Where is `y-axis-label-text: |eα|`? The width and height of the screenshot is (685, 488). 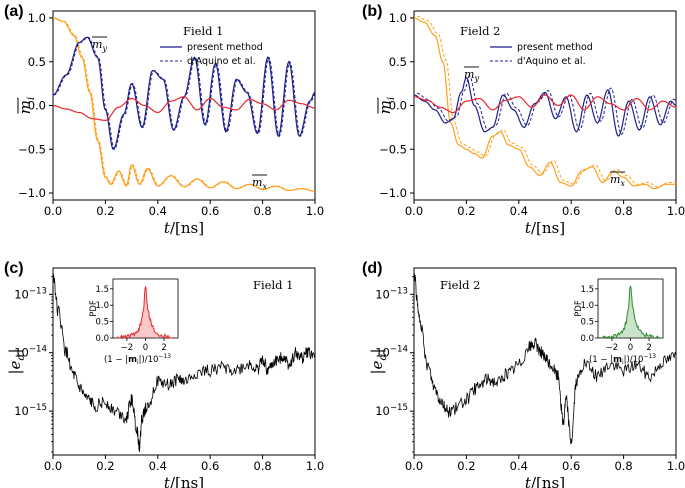 y-axis-label-text: |eα| is located at coordinates (16, 361).